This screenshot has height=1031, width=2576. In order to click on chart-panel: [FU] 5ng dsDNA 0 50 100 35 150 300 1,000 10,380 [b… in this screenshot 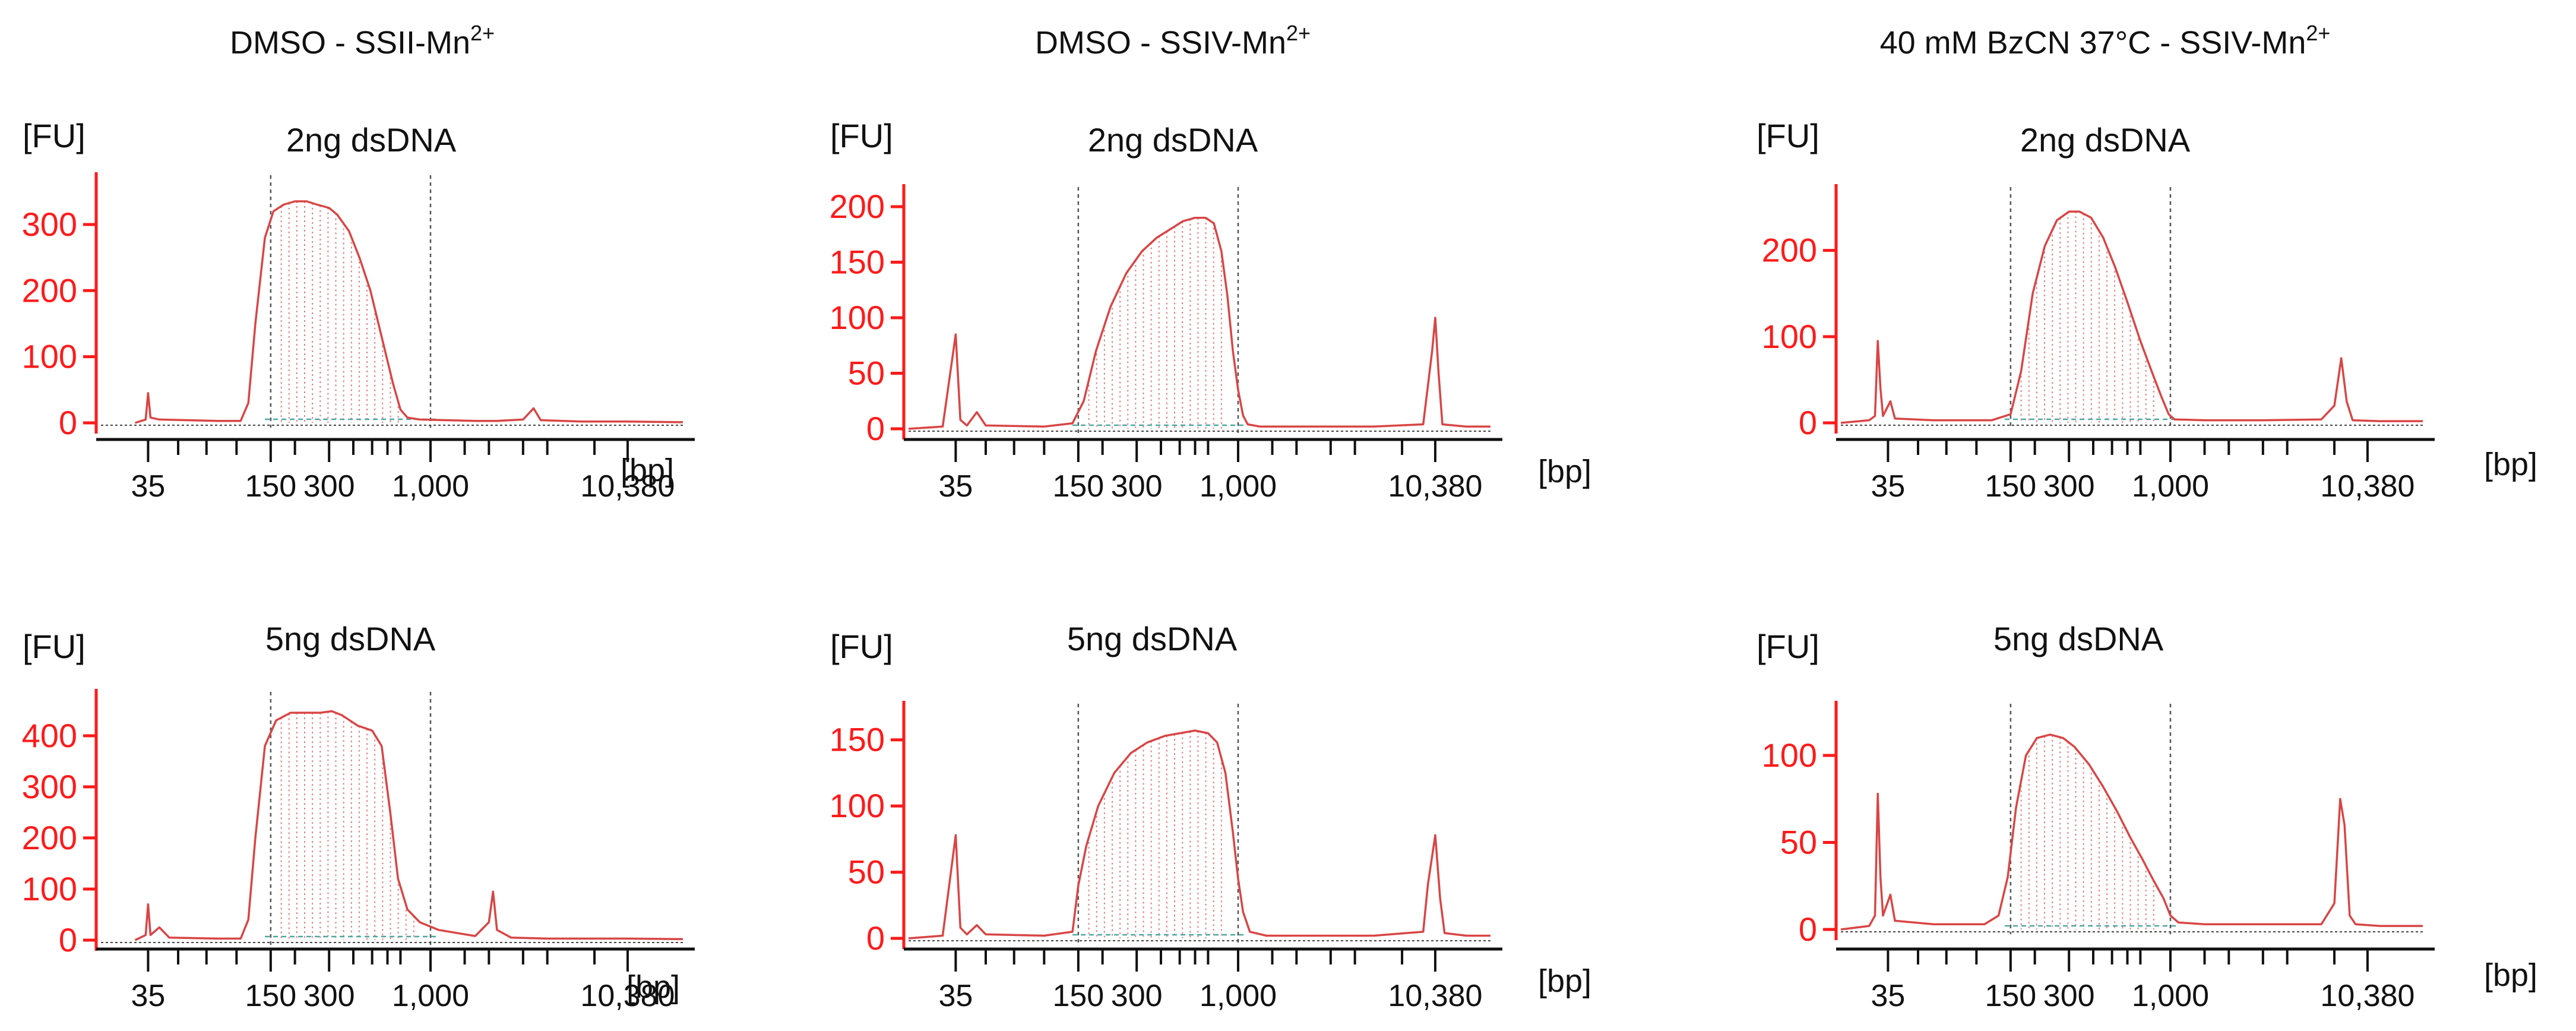, I will do `click(2147, 816)`.